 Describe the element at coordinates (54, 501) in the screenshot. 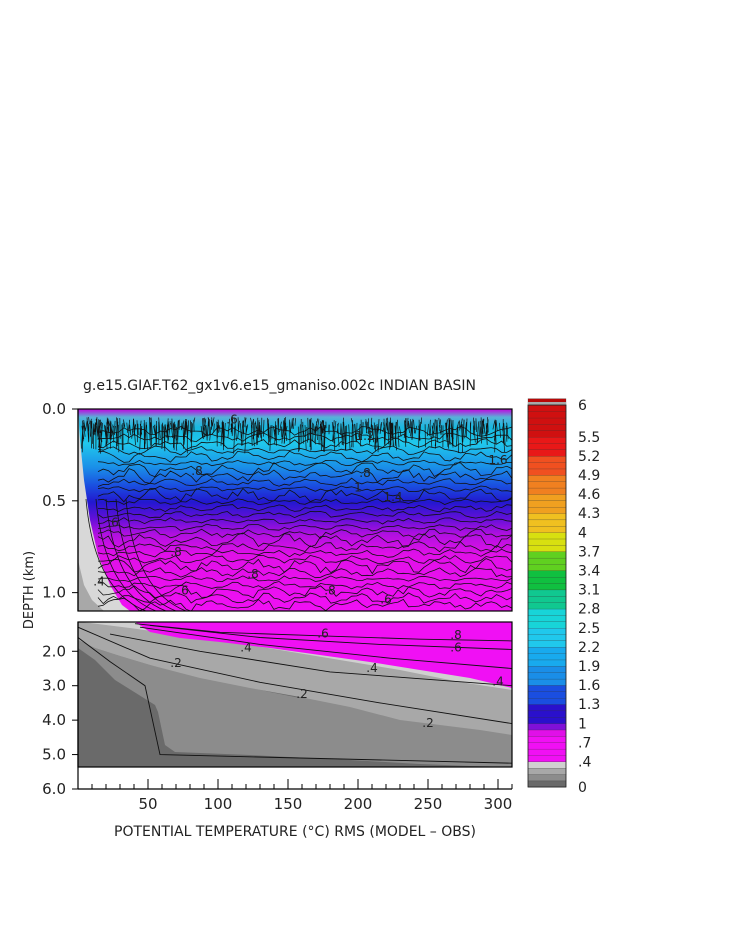

I see `y-tick-label: 0.5` at that location.